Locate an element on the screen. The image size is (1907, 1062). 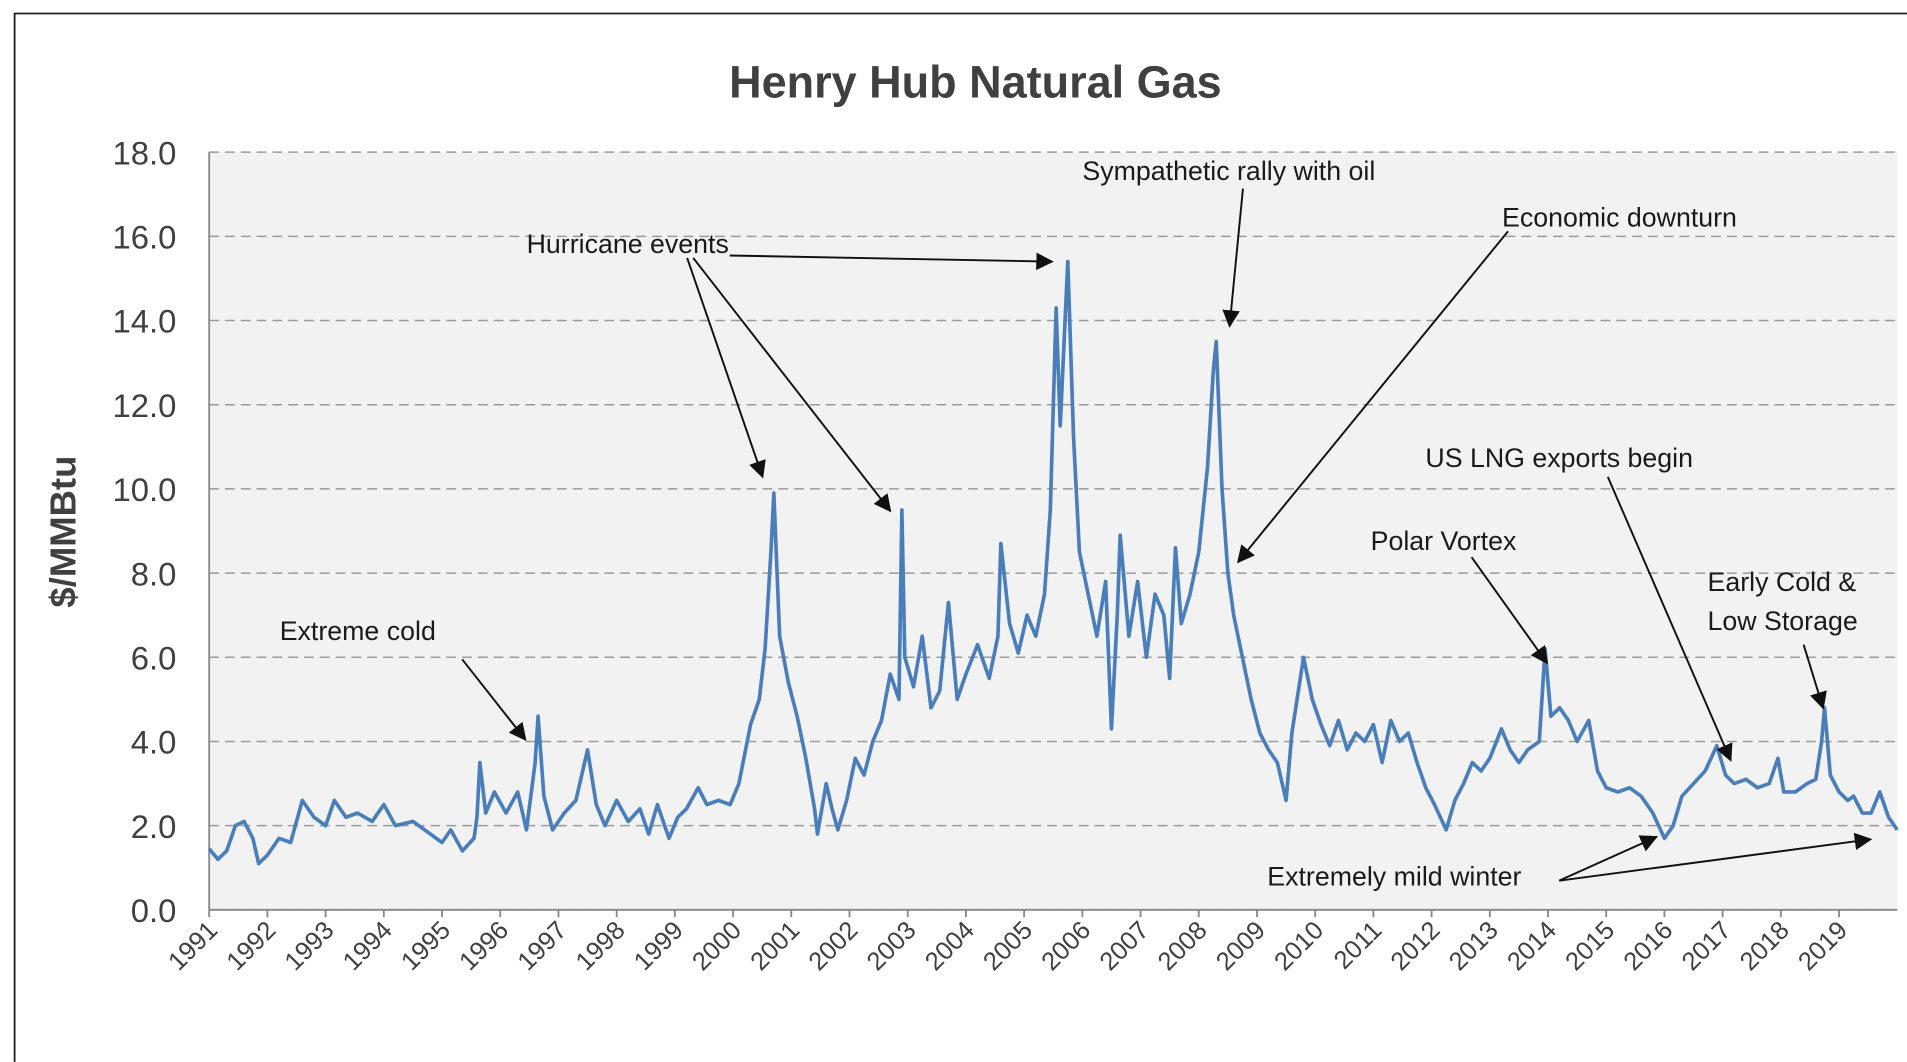
x-tick-label: 2008 is located at coordinates (1183, 946).